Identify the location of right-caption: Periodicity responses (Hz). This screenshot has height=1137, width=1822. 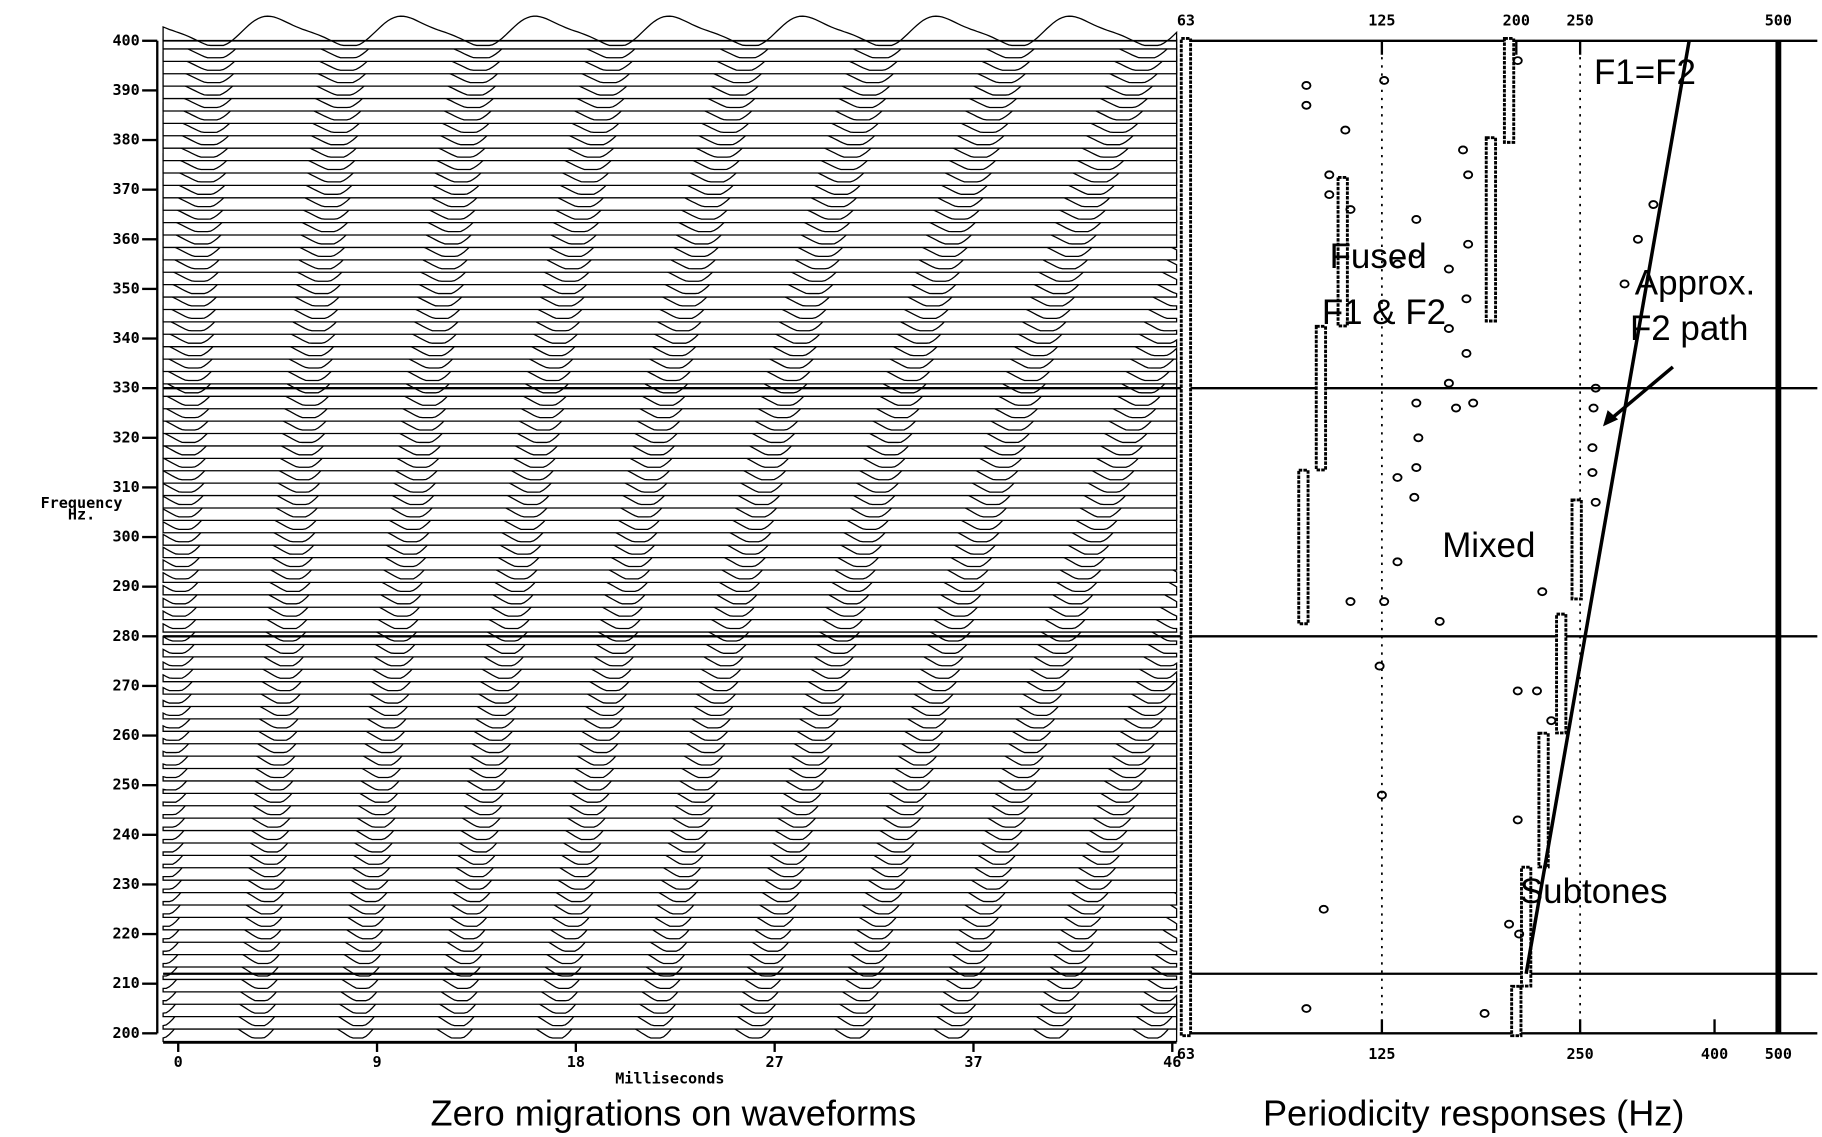
(1473, 1113).